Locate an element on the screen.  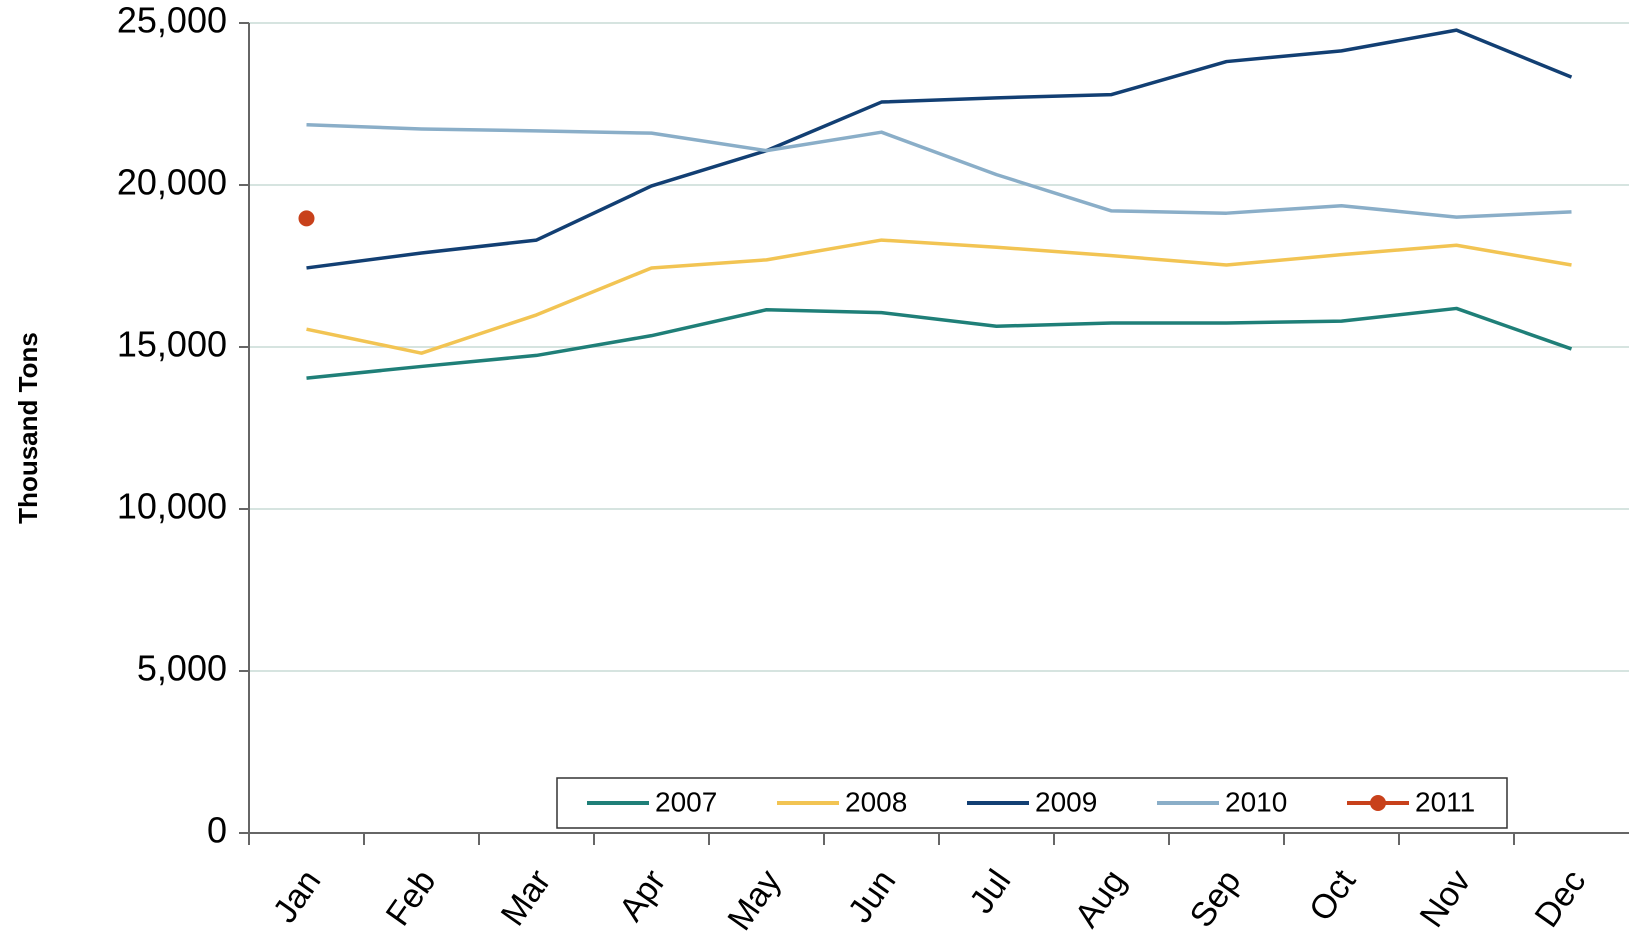
legend-marker is located at coordinates (1378, 803).